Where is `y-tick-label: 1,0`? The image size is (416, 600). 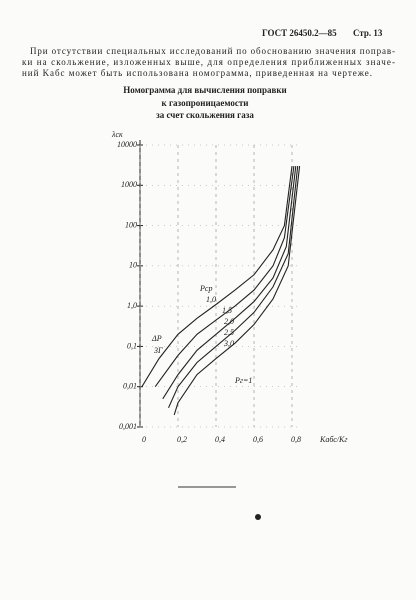 y-tick-label: 1,0 is located at coordinates (132, 305).